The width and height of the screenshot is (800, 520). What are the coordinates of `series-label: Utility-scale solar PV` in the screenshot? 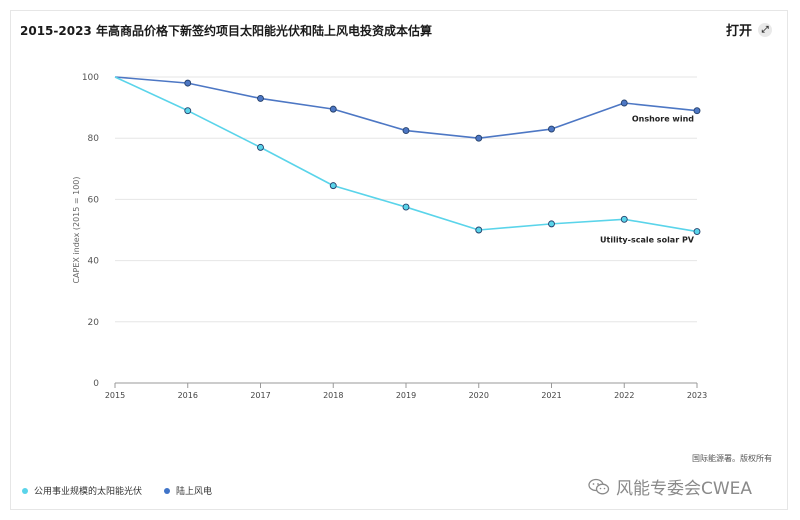 It's located at (647, 240).